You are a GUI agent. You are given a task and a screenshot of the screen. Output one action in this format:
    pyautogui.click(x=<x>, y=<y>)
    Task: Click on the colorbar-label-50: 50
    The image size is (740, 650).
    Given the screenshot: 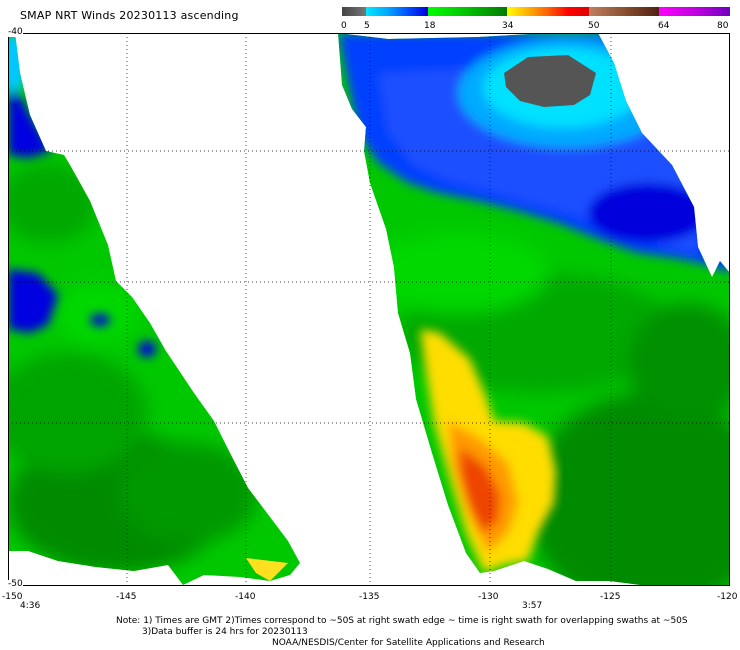 What is the action you would take?
    pyautogui.click(x=594, y=26)
    